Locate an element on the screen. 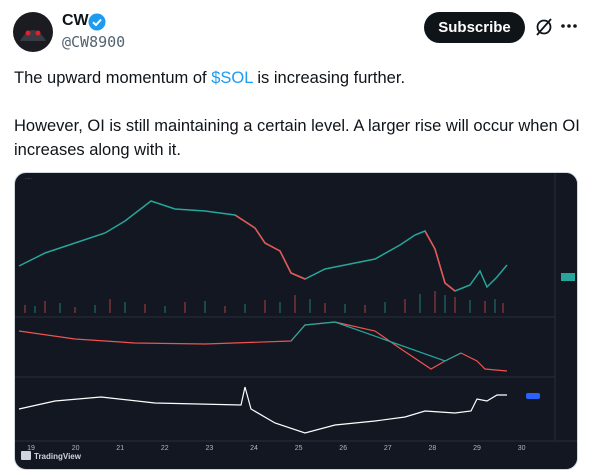  x-axis-label: 28 is located at coordinates (433, 448).